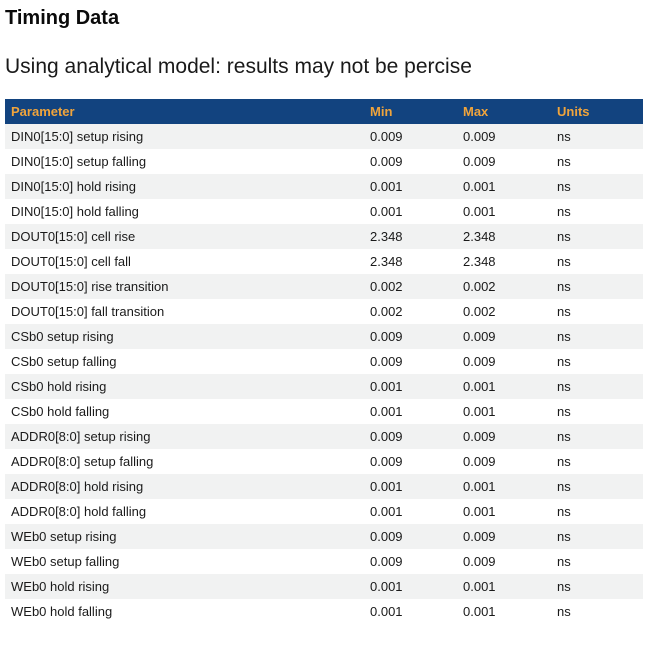 This screenshot has width=650, height=646. I want to click on column-header-min: Min, so click(416, 111).